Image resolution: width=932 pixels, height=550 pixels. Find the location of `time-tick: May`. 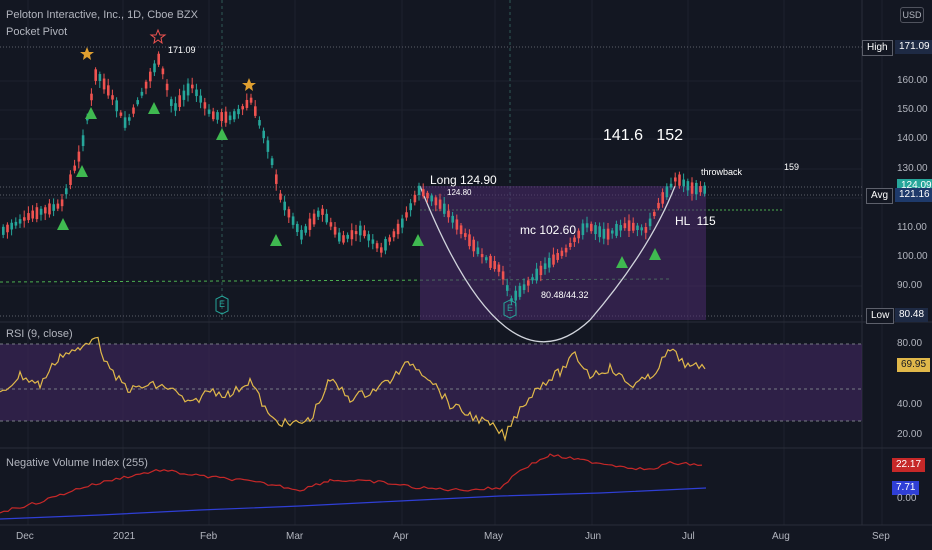

time-tick: May is located at coordinates (493, 536).